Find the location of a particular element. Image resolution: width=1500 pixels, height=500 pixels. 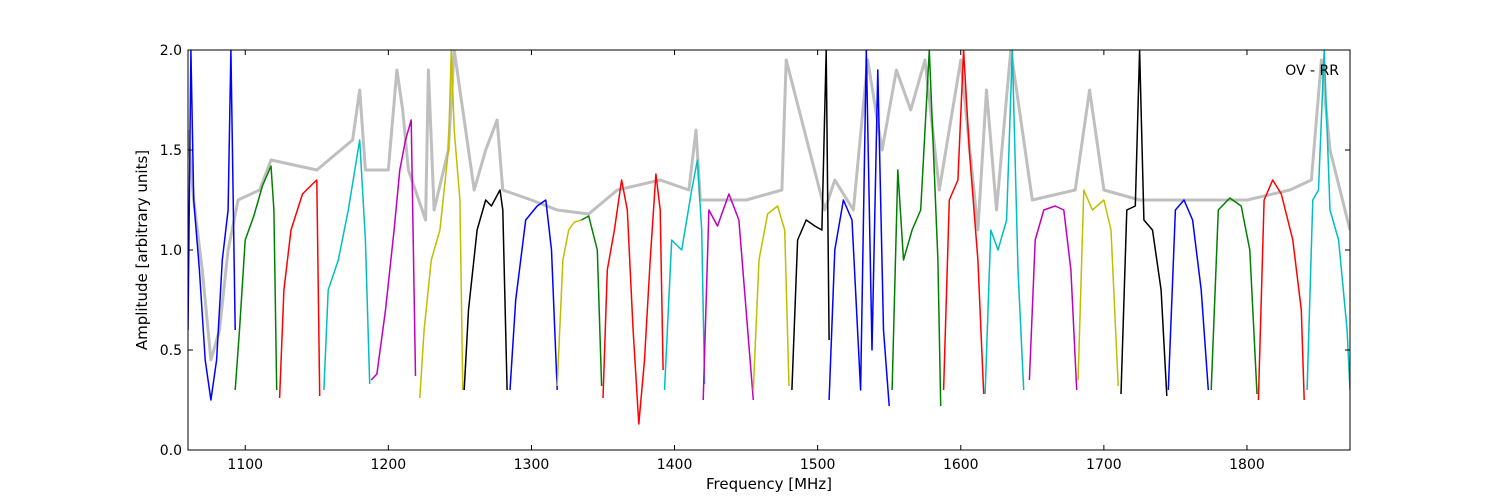

y-tick-label: 2.0 is located at coordinates (171, 51).